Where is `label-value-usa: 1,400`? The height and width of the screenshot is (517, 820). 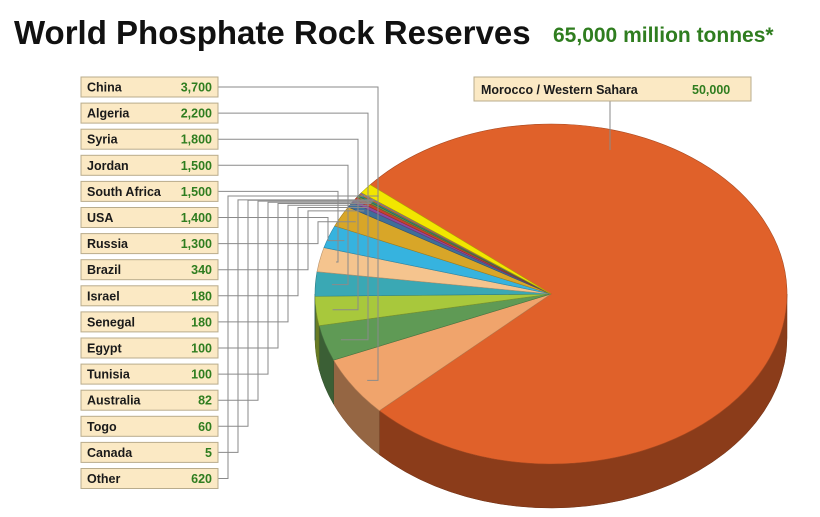 label-value-usa: 1,400 is located at coordinates (196, 218).